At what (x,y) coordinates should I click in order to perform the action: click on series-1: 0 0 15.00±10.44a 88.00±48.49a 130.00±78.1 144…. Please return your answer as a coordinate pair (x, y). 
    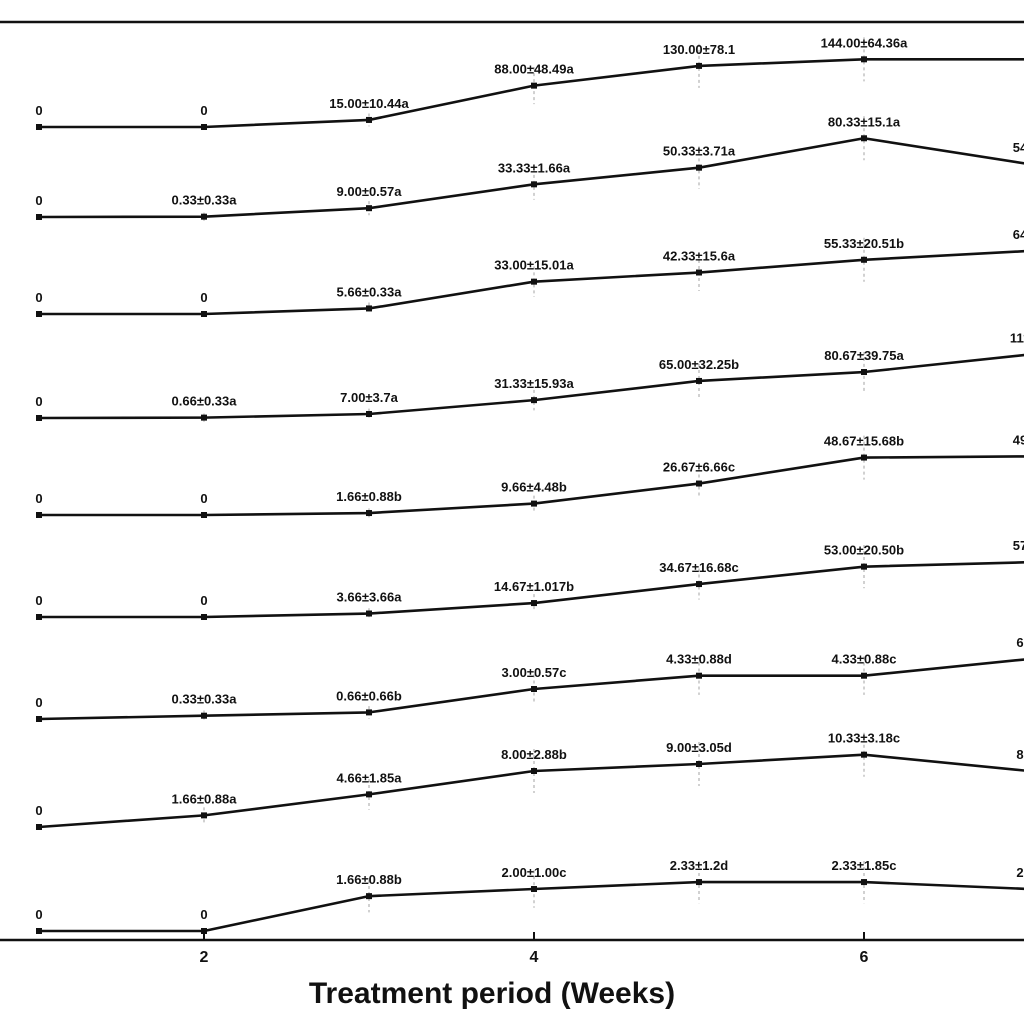
    Looking at the image, I should click on (529, 82).